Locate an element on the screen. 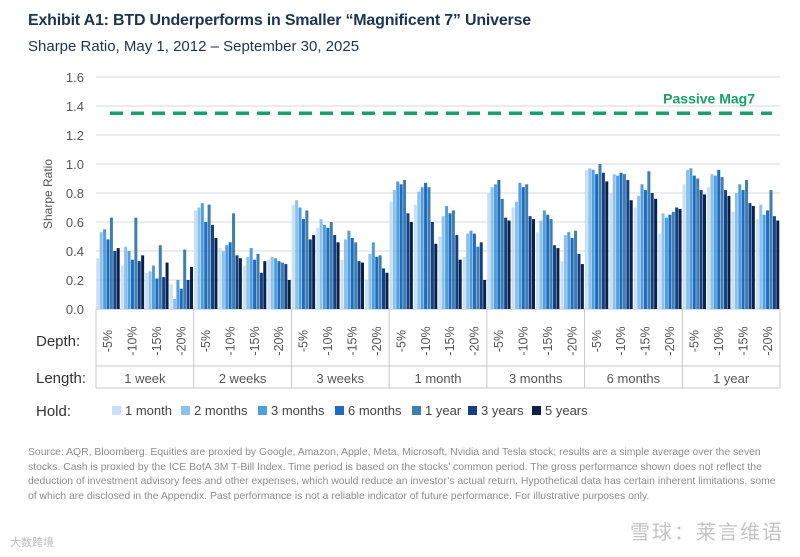  y-tick-label: 1.4 is located at coordinates (75, 106).